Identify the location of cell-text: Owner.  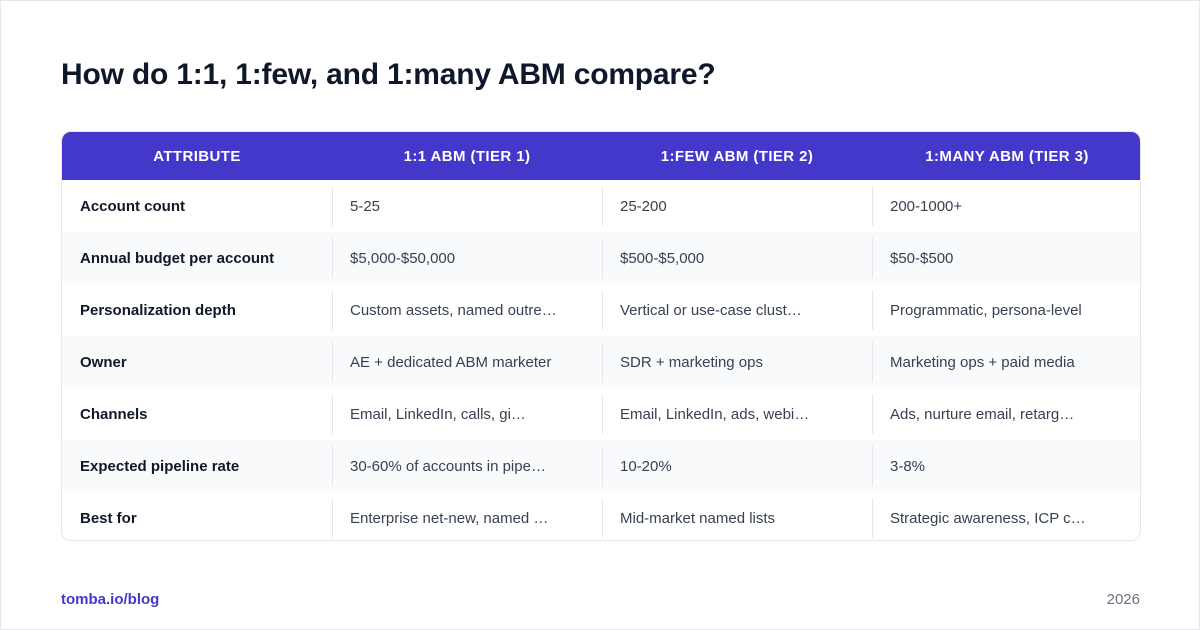
(103, 362).